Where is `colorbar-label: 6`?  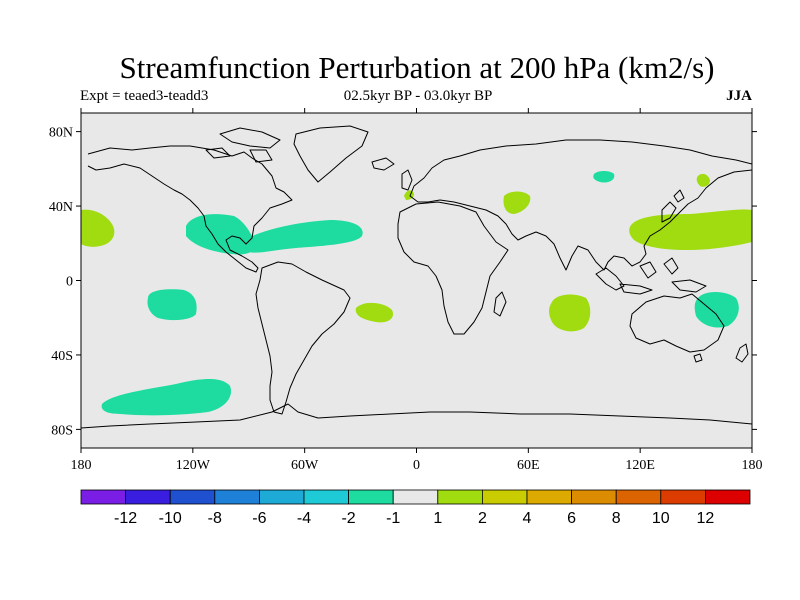
colorbar-label: 6 is located at coordinates (571, 518).